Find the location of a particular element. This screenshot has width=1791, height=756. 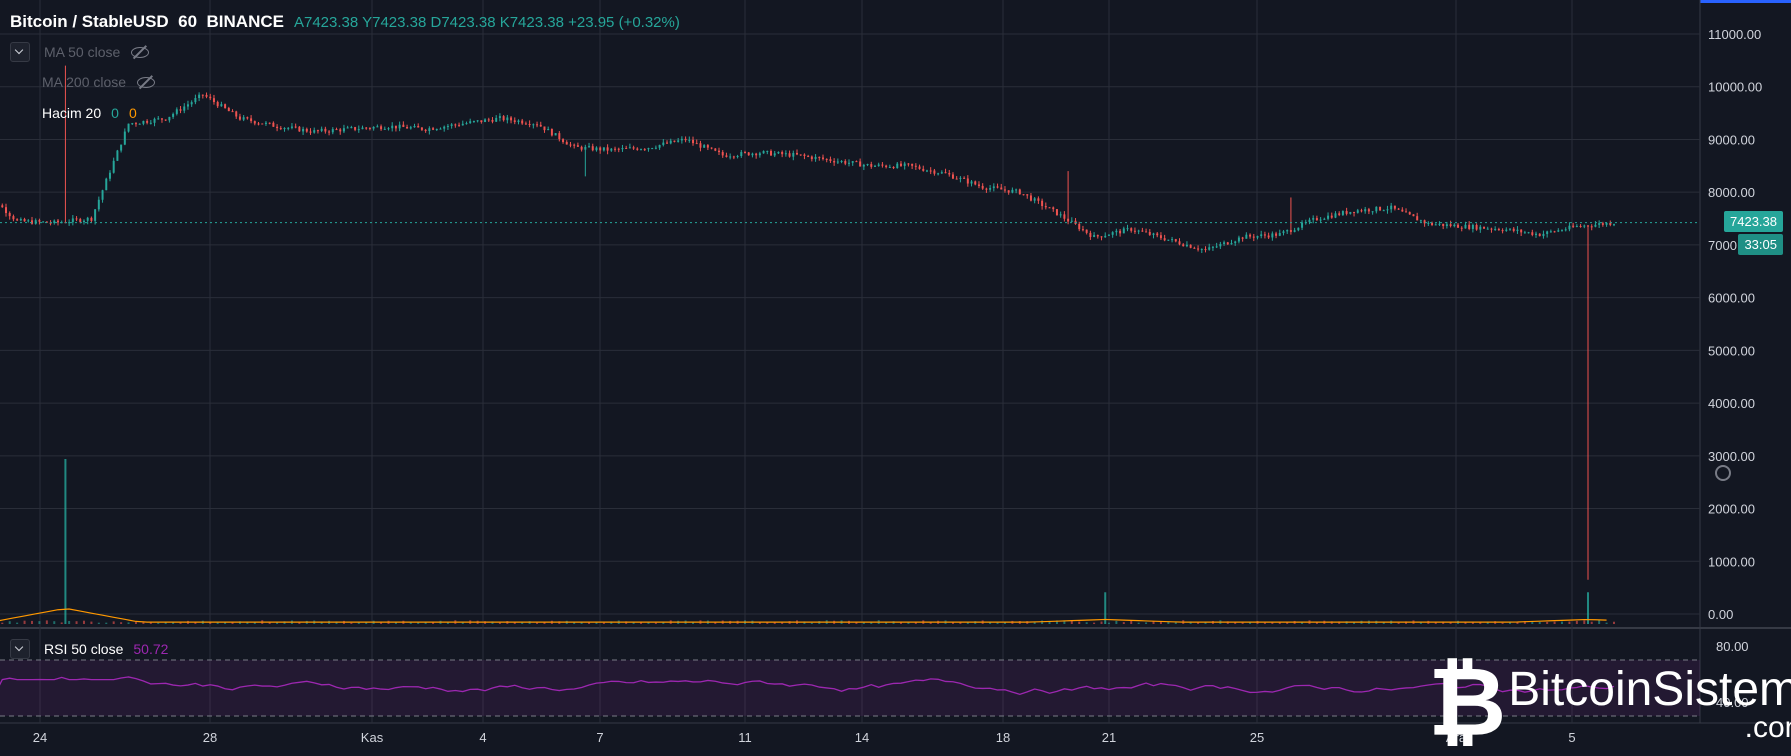

indicator-volume: Hacim 20 0 0 is located at coordinates (89, 113).